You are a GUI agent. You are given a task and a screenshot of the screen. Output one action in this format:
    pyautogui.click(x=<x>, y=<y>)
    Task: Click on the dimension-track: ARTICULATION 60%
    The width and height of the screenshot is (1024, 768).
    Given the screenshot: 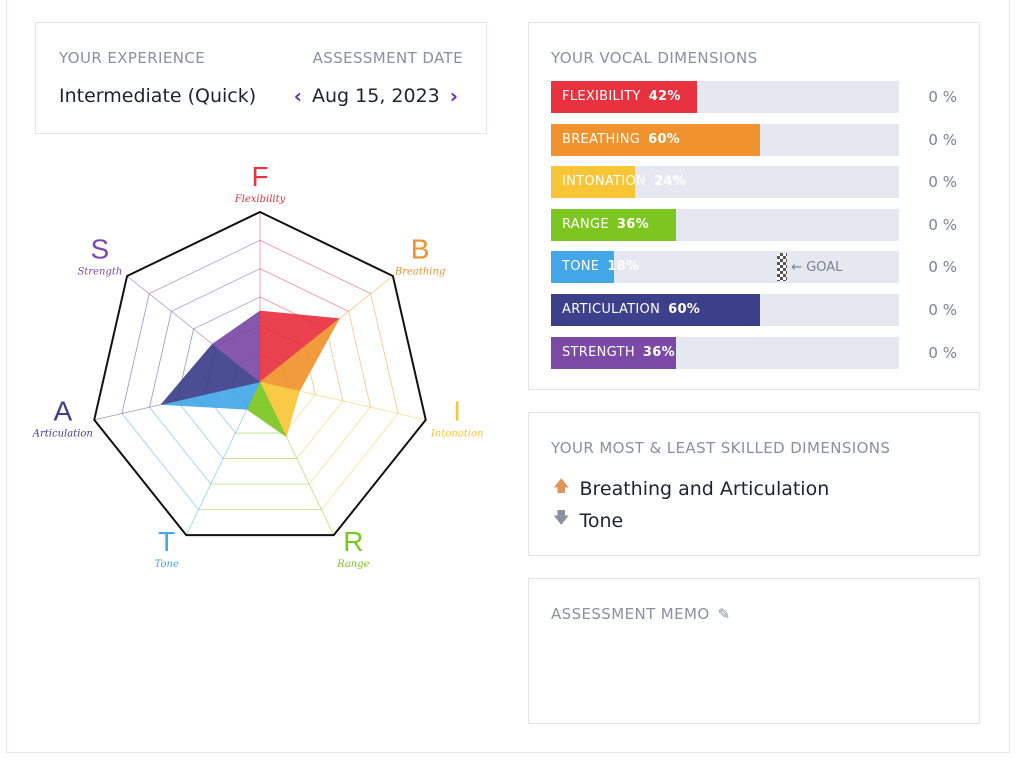 What is the action you would take?
    pyautogui.click(x=725, y=310)
    